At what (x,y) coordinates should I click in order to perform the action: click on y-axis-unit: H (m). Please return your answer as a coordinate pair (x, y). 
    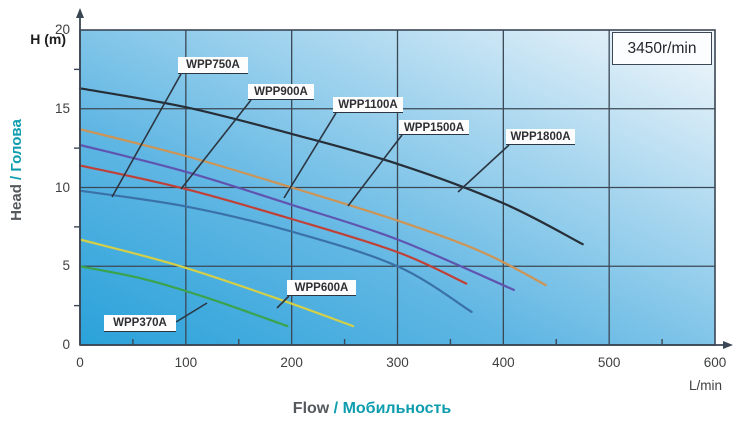
    Looking at the image, I should click on (48, 39).